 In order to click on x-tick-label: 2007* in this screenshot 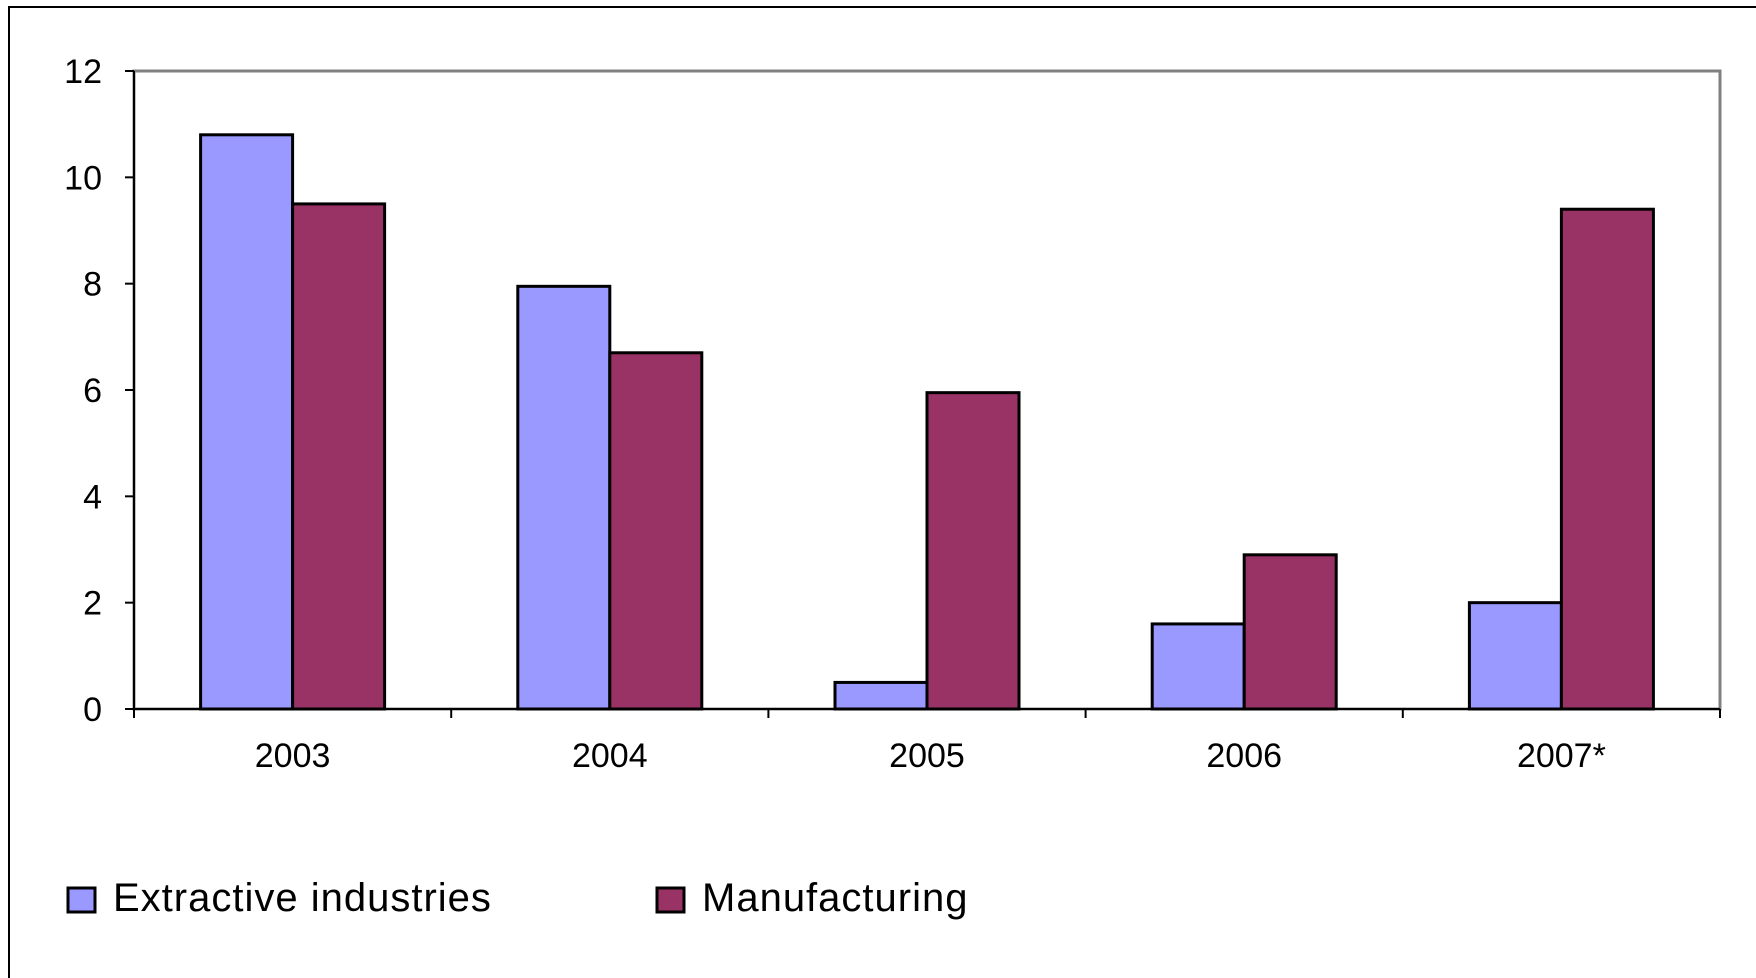, I will do `click(1561, 756)`.